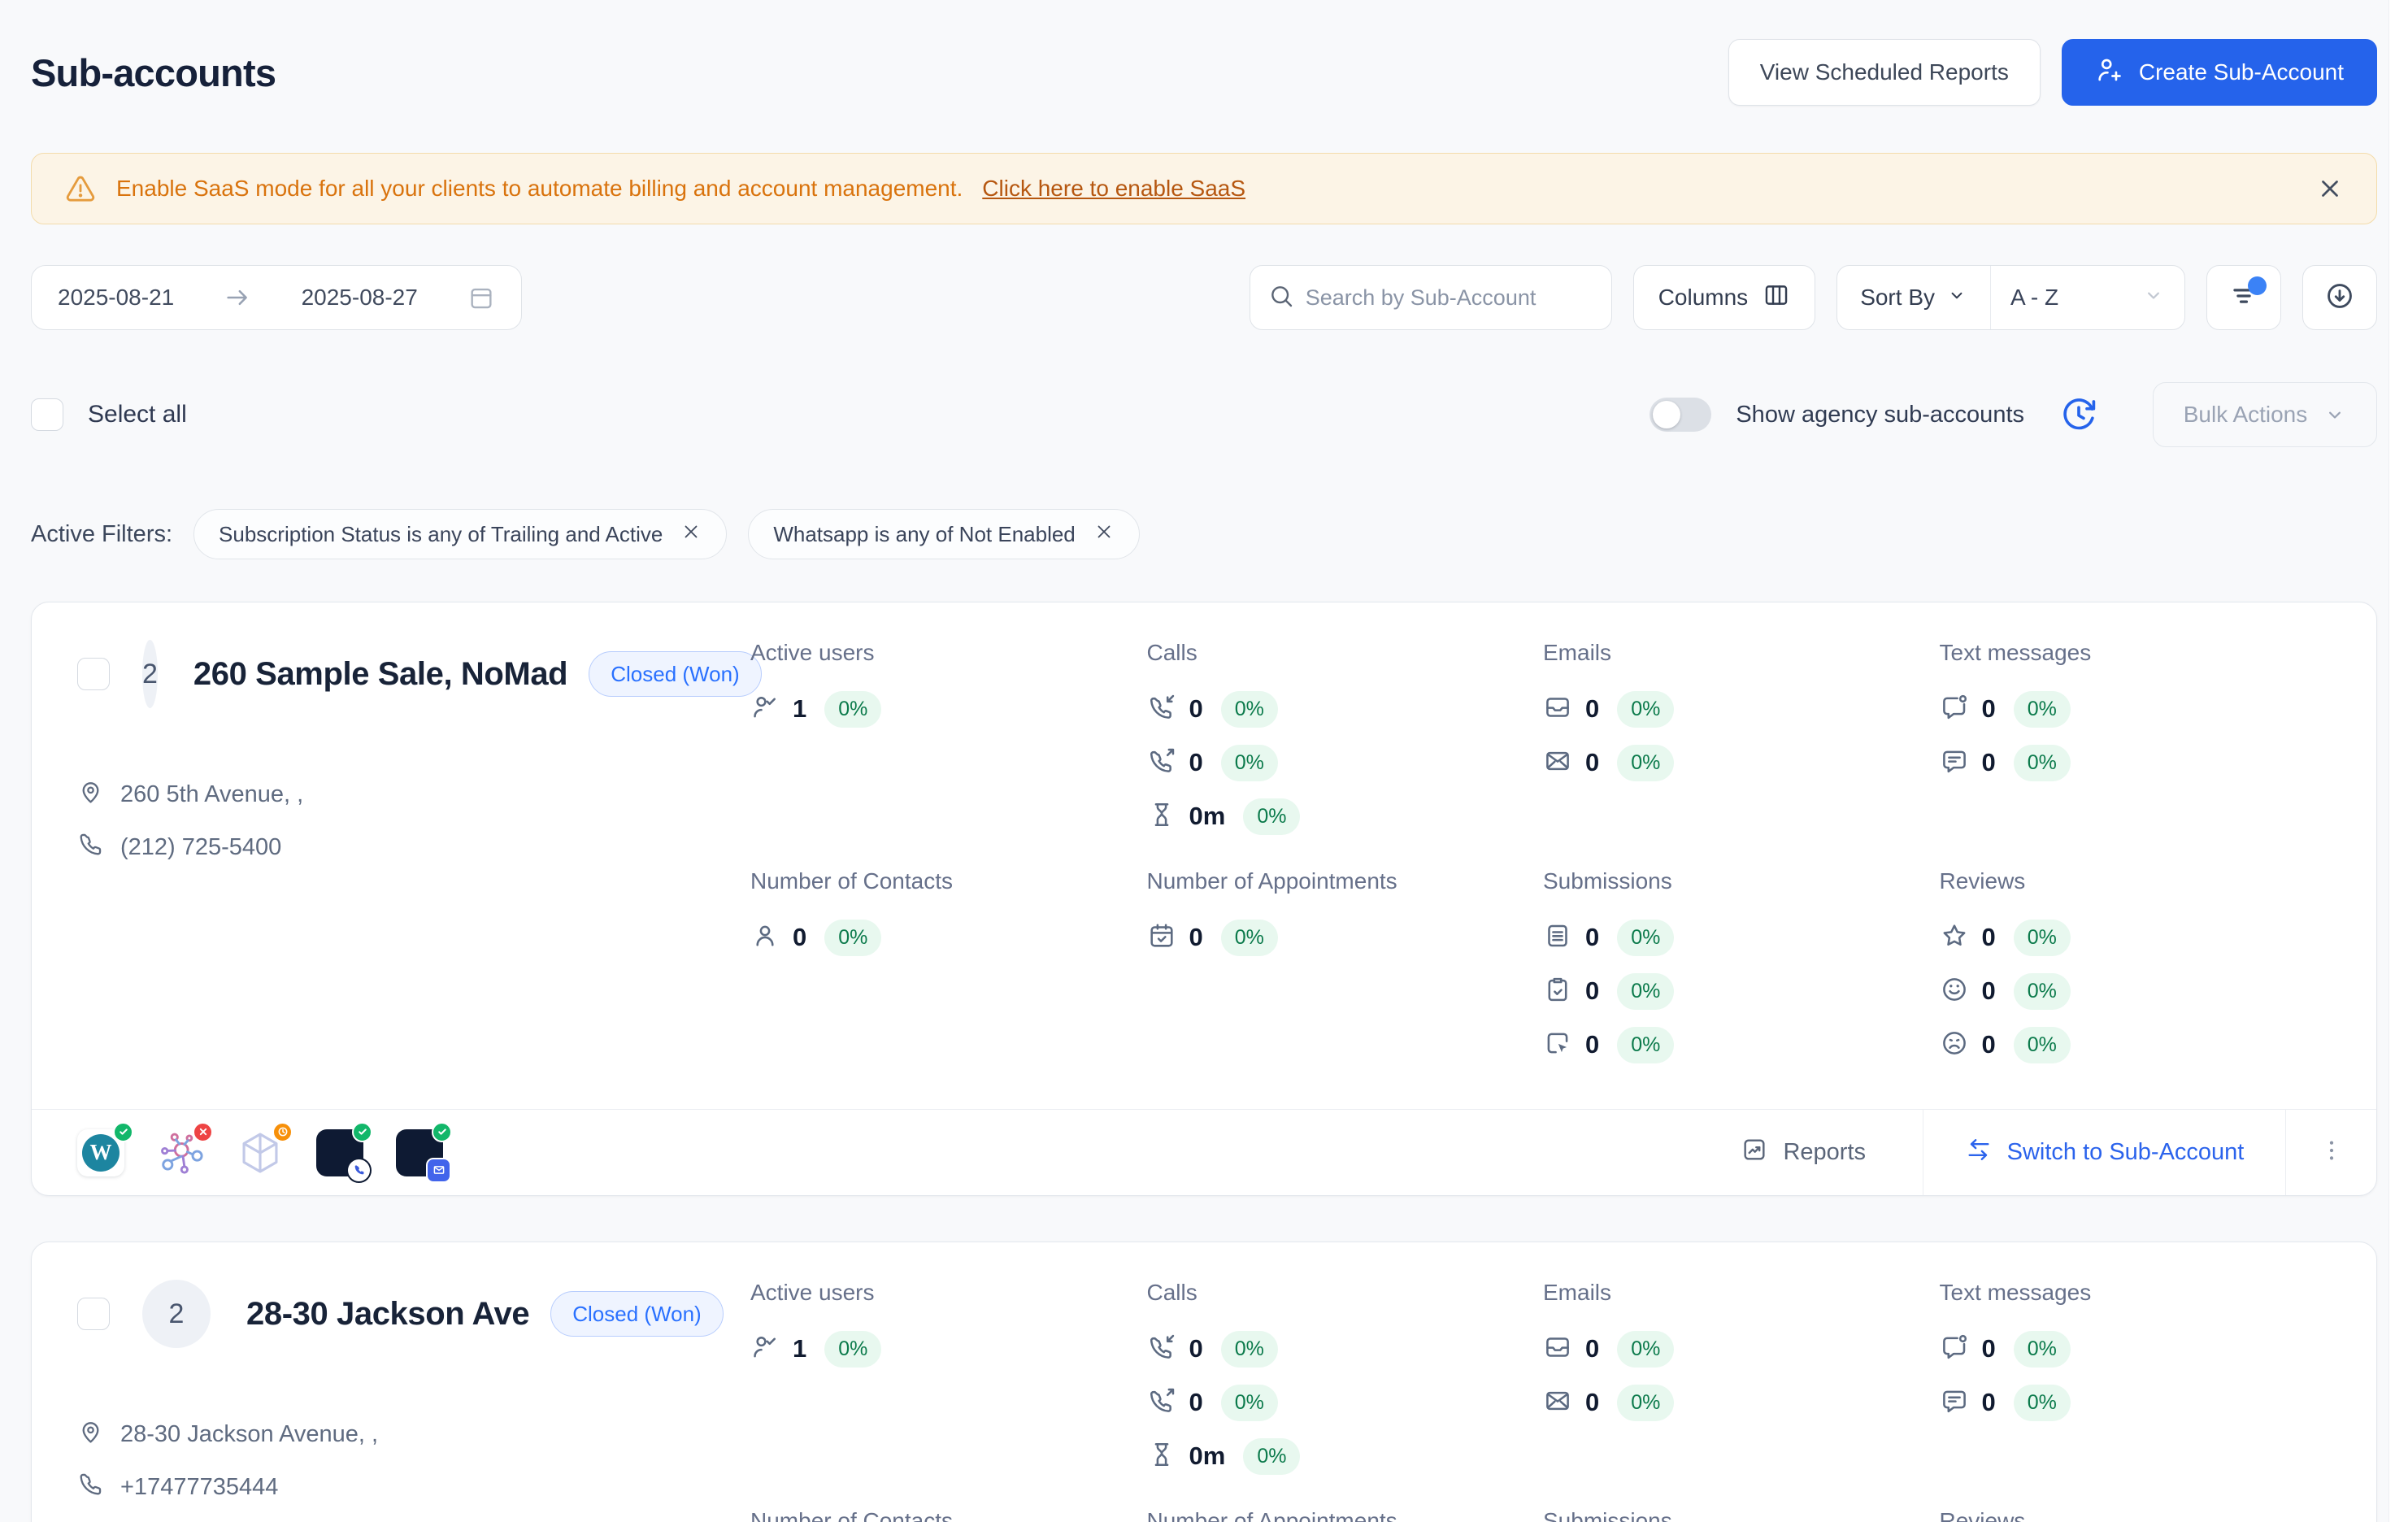 The height and width of the screenshot is (1522, 2408). I want to click on toolbar-right: Columns Sort By A - Z, so click(1813, 297).